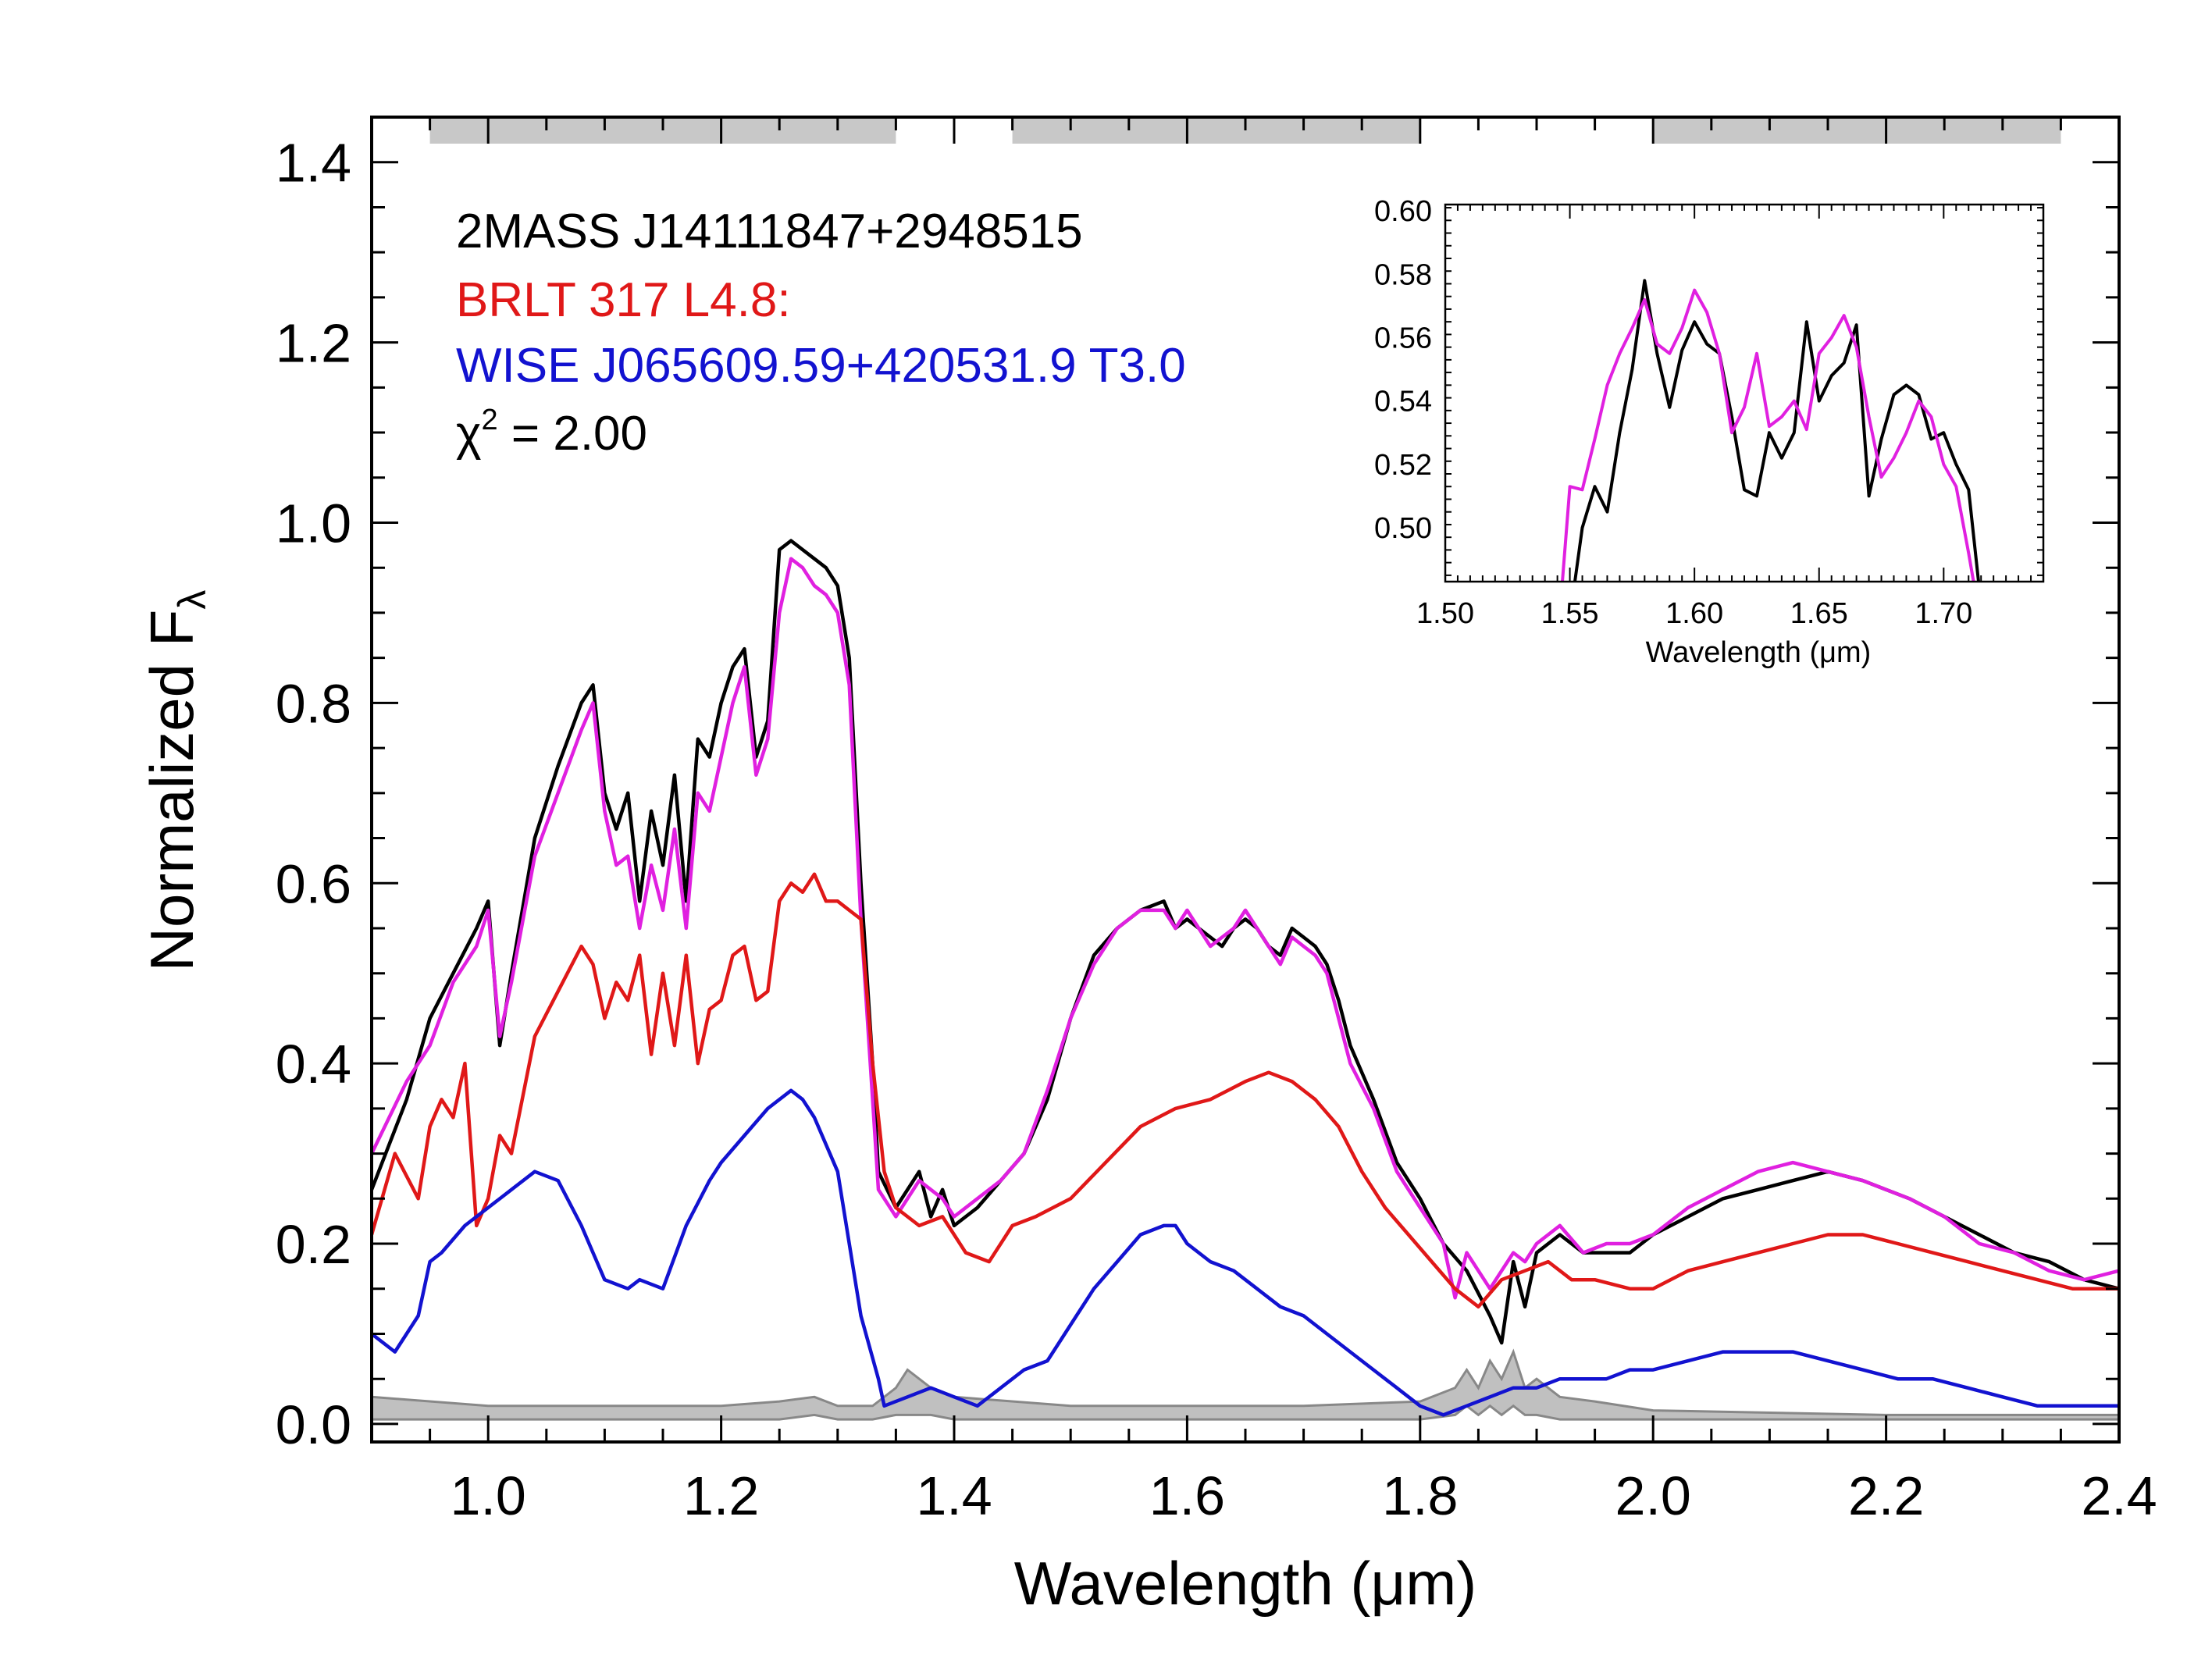 The image size is (2212, 1659). What do you see at coordinates (314, 1244) in the screenshot?
I see `y-tick-label: 0.2` at bounding box center [314, 1244].